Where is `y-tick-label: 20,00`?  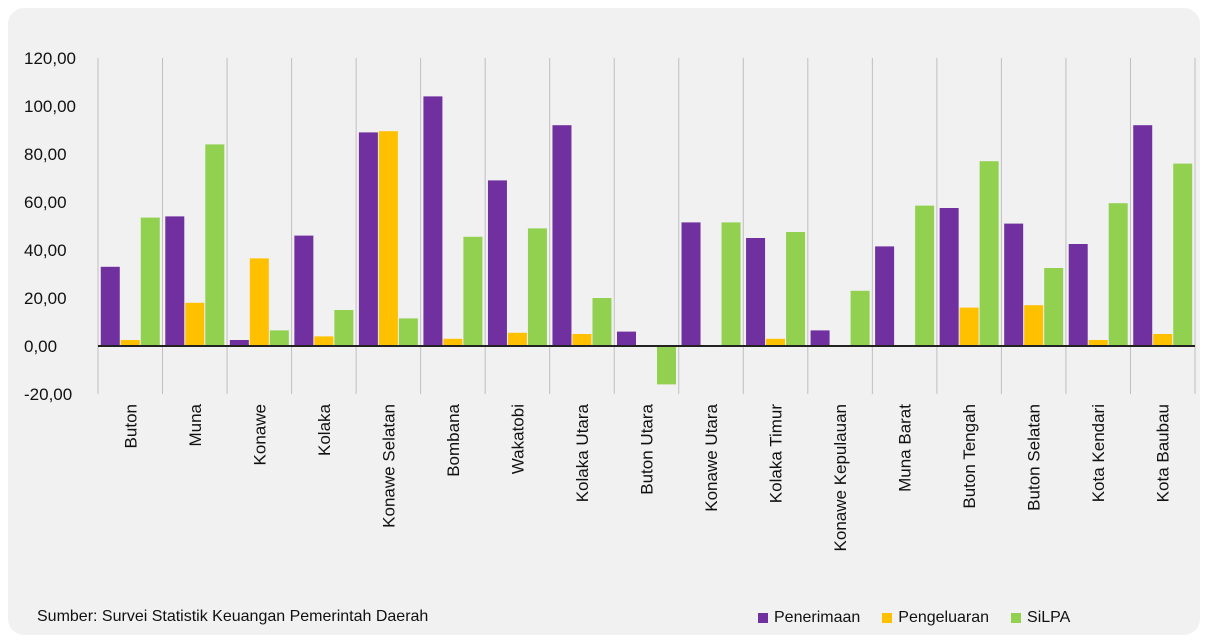 y-tick-label: 20,00 is located at coordinates (45, 298).